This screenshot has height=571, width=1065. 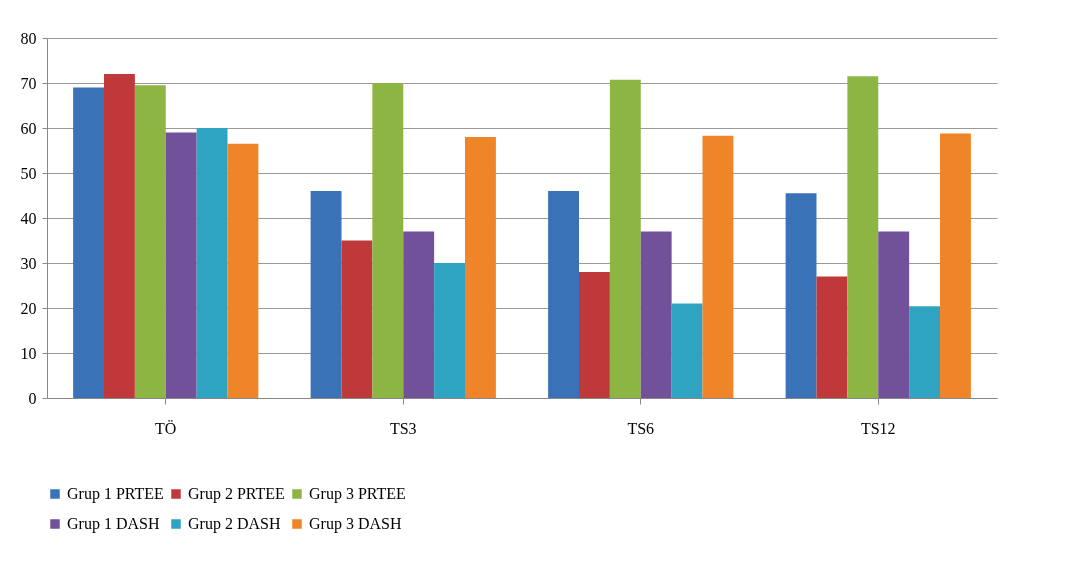 I want to click on x-tick-label: TS12, so click(x=878, y=428).